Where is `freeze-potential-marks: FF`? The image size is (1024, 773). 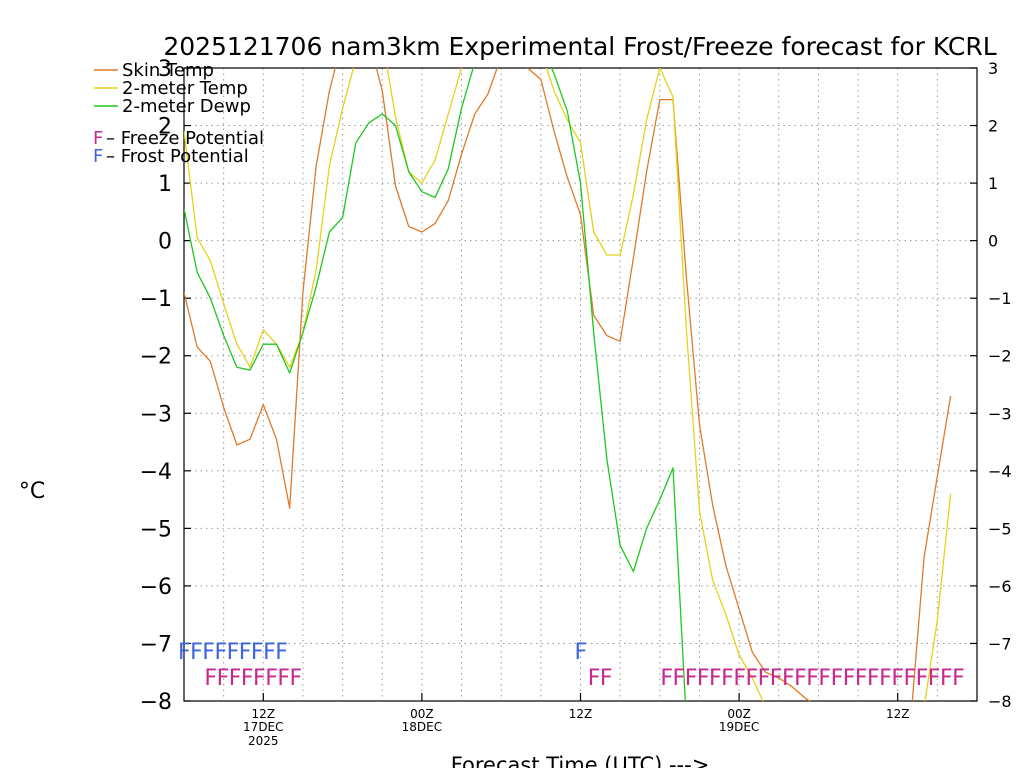
freeze-potential-marks: FF is located at coordinates (600, 678).